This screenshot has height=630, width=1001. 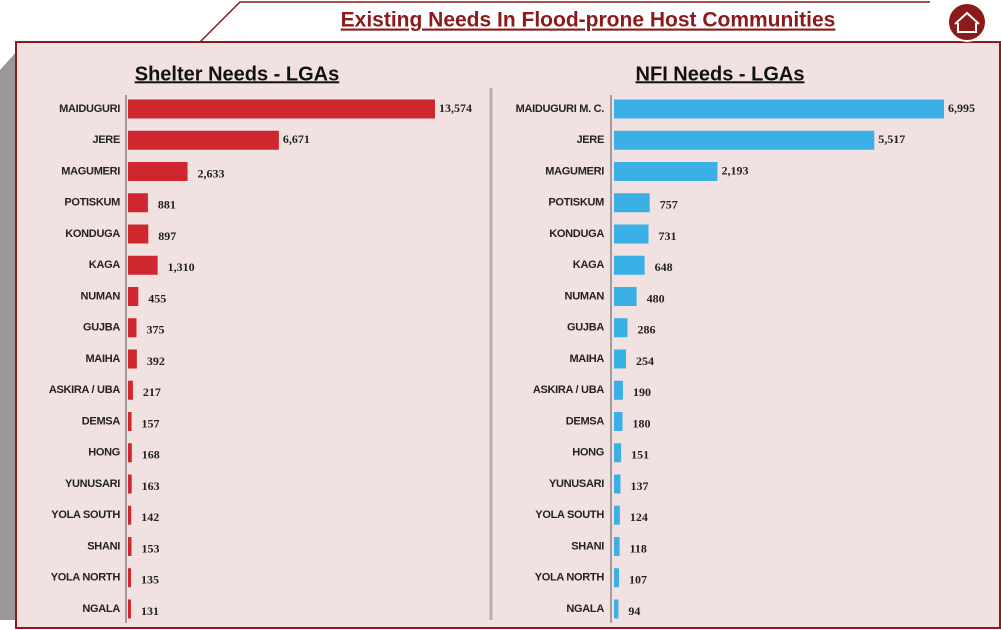 What do you see at coordinates (961, 108) in the screenshot?
I see `data-label: 6,995` at bounding box center [961, 108].